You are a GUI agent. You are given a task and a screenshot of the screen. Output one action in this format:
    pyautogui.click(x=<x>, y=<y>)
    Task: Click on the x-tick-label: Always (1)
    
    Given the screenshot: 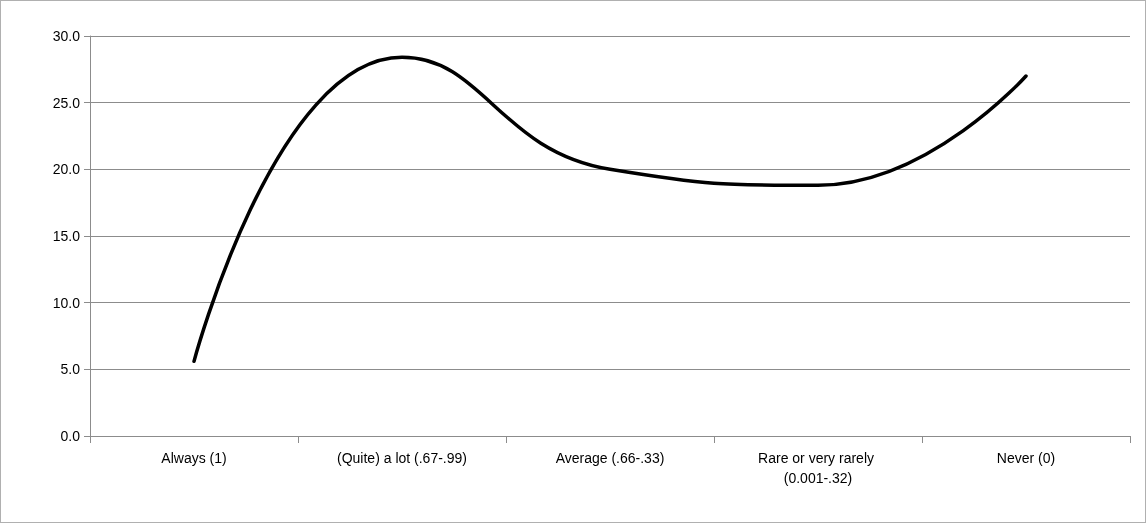 What is the action you would take?
    pyautogui.click(x=194, y=458)
    